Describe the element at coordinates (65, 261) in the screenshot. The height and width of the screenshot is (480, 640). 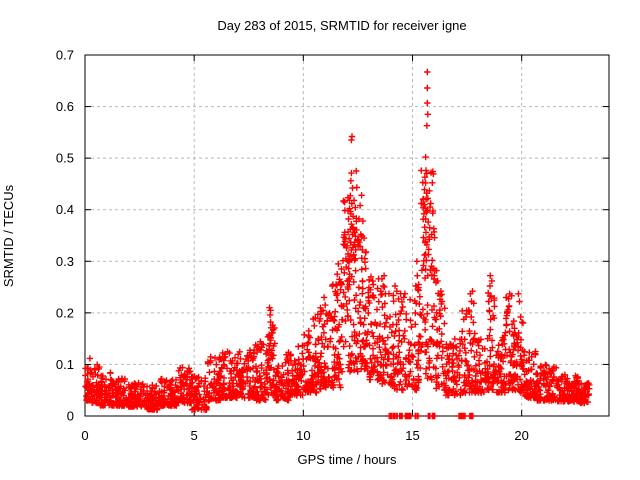
I see `y-tick-label: 0.3` at that location.